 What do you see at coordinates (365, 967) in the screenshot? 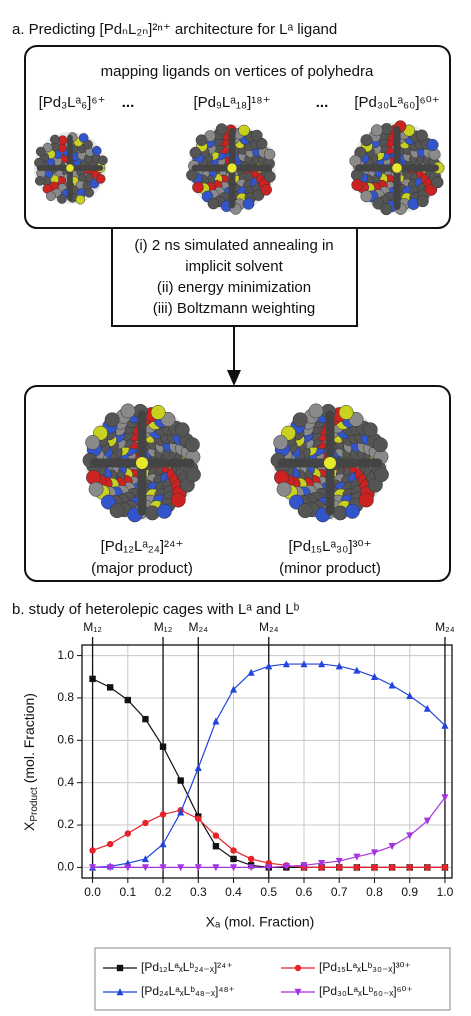
I see `legend-label: [Pd₁₅LᵃₓLᵇ₃₀₋ₓ]³⁰⁺` at bounding box center [365, 967].